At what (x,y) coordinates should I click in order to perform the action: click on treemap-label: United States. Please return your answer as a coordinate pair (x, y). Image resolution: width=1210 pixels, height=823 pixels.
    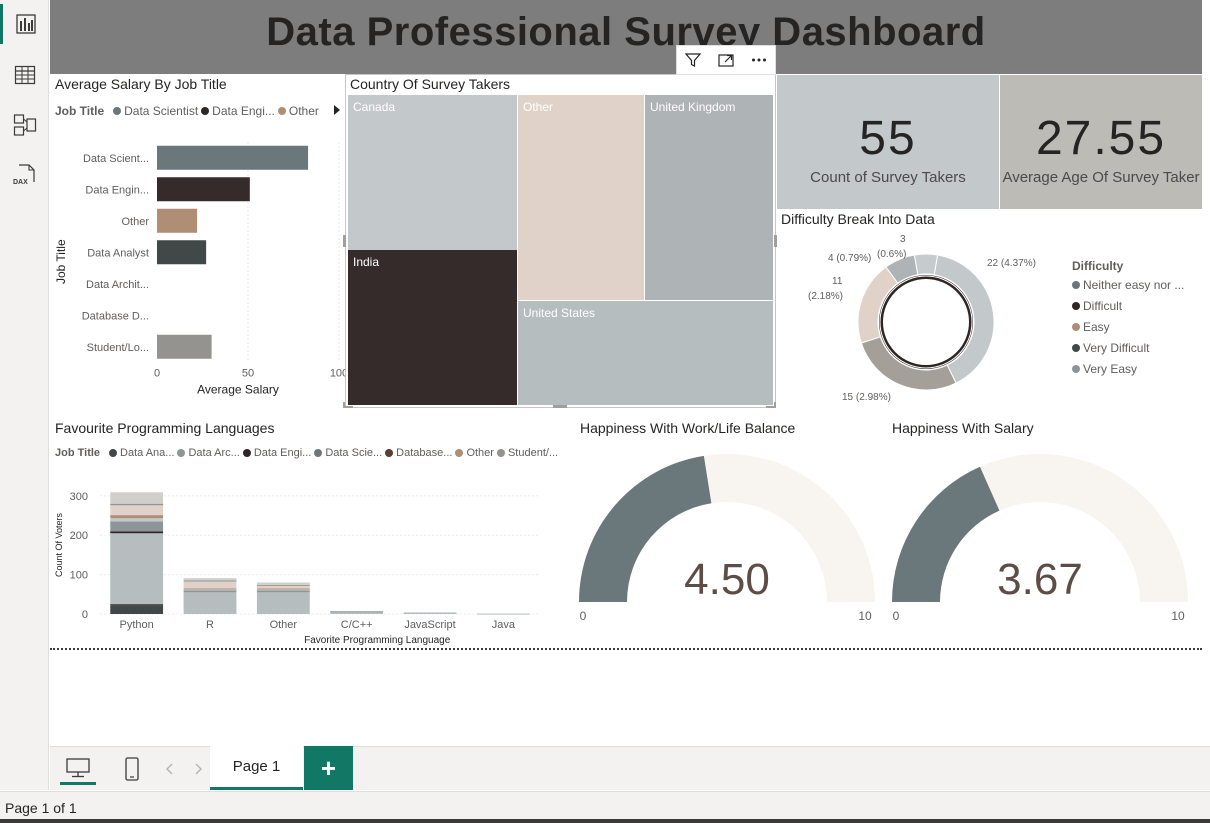
    Looking at the image, I should click on (559, 313).